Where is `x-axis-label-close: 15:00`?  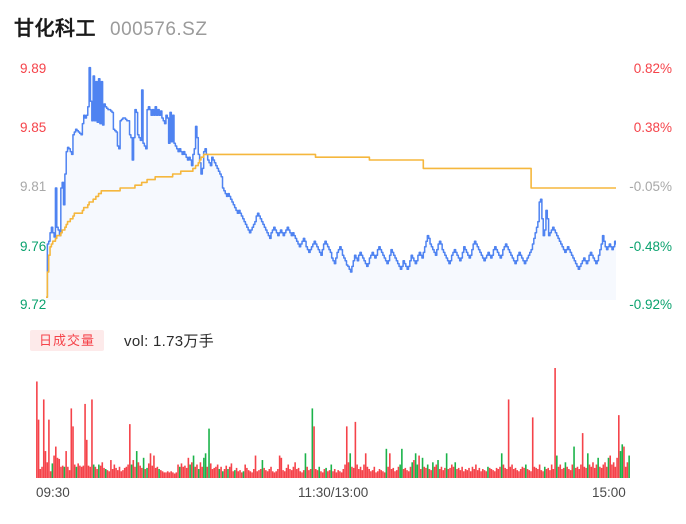 x-axis-label-close: 15:00 is located at coordinates (609, 492).